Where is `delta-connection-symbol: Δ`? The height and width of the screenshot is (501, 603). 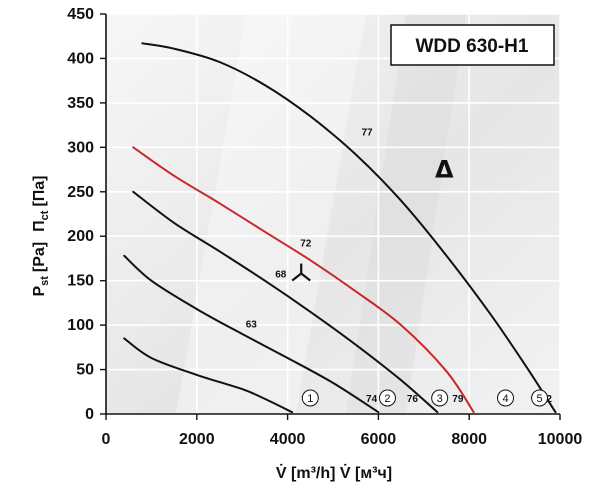
delta-connection-symbol: Δ is located at coordinates (444, 170).